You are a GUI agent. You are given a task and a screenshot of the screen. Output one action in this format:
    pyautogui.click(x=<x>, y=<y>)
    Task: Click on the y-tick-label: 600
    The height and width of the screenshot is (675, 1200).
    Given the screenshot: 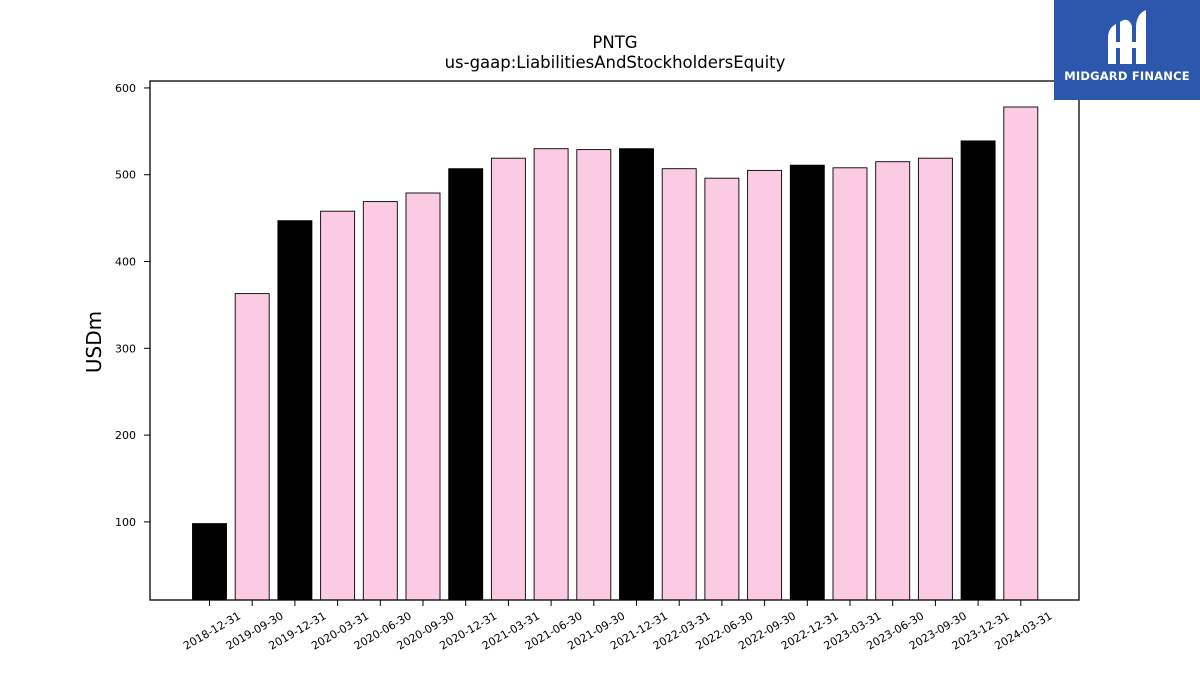 What is the action you would take?
    pyautogui.click(x=125, y=88)
    